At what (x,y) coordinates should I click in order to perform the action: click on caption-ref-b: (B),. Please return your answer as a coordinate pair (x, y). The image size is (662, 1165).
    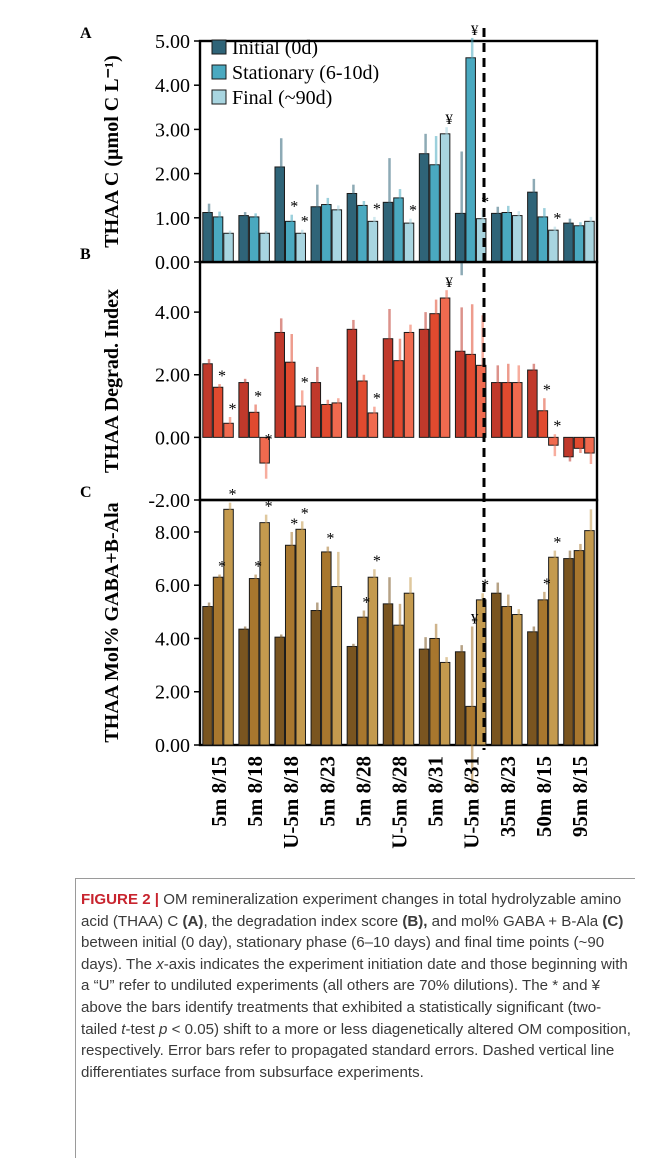
    Looking at the image, I should click on (415, 921).